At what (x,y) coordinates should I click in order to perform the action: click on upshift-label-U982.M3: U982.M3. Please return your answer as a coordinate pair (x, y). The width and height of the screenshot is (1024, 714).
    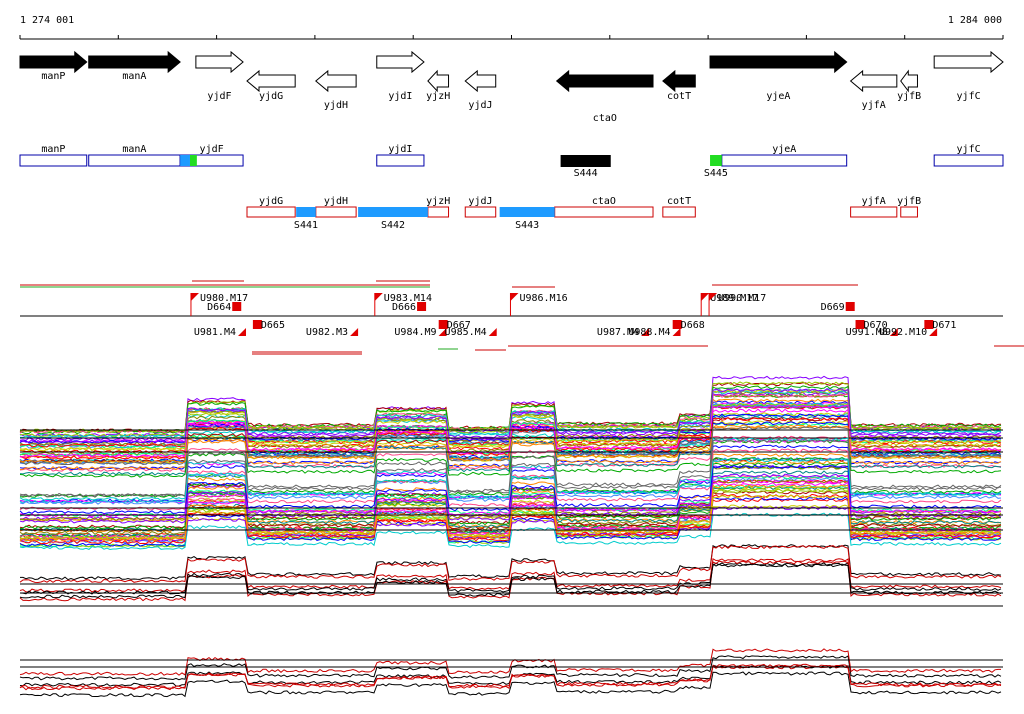
    Looking at the image, I should click on (327, 332).